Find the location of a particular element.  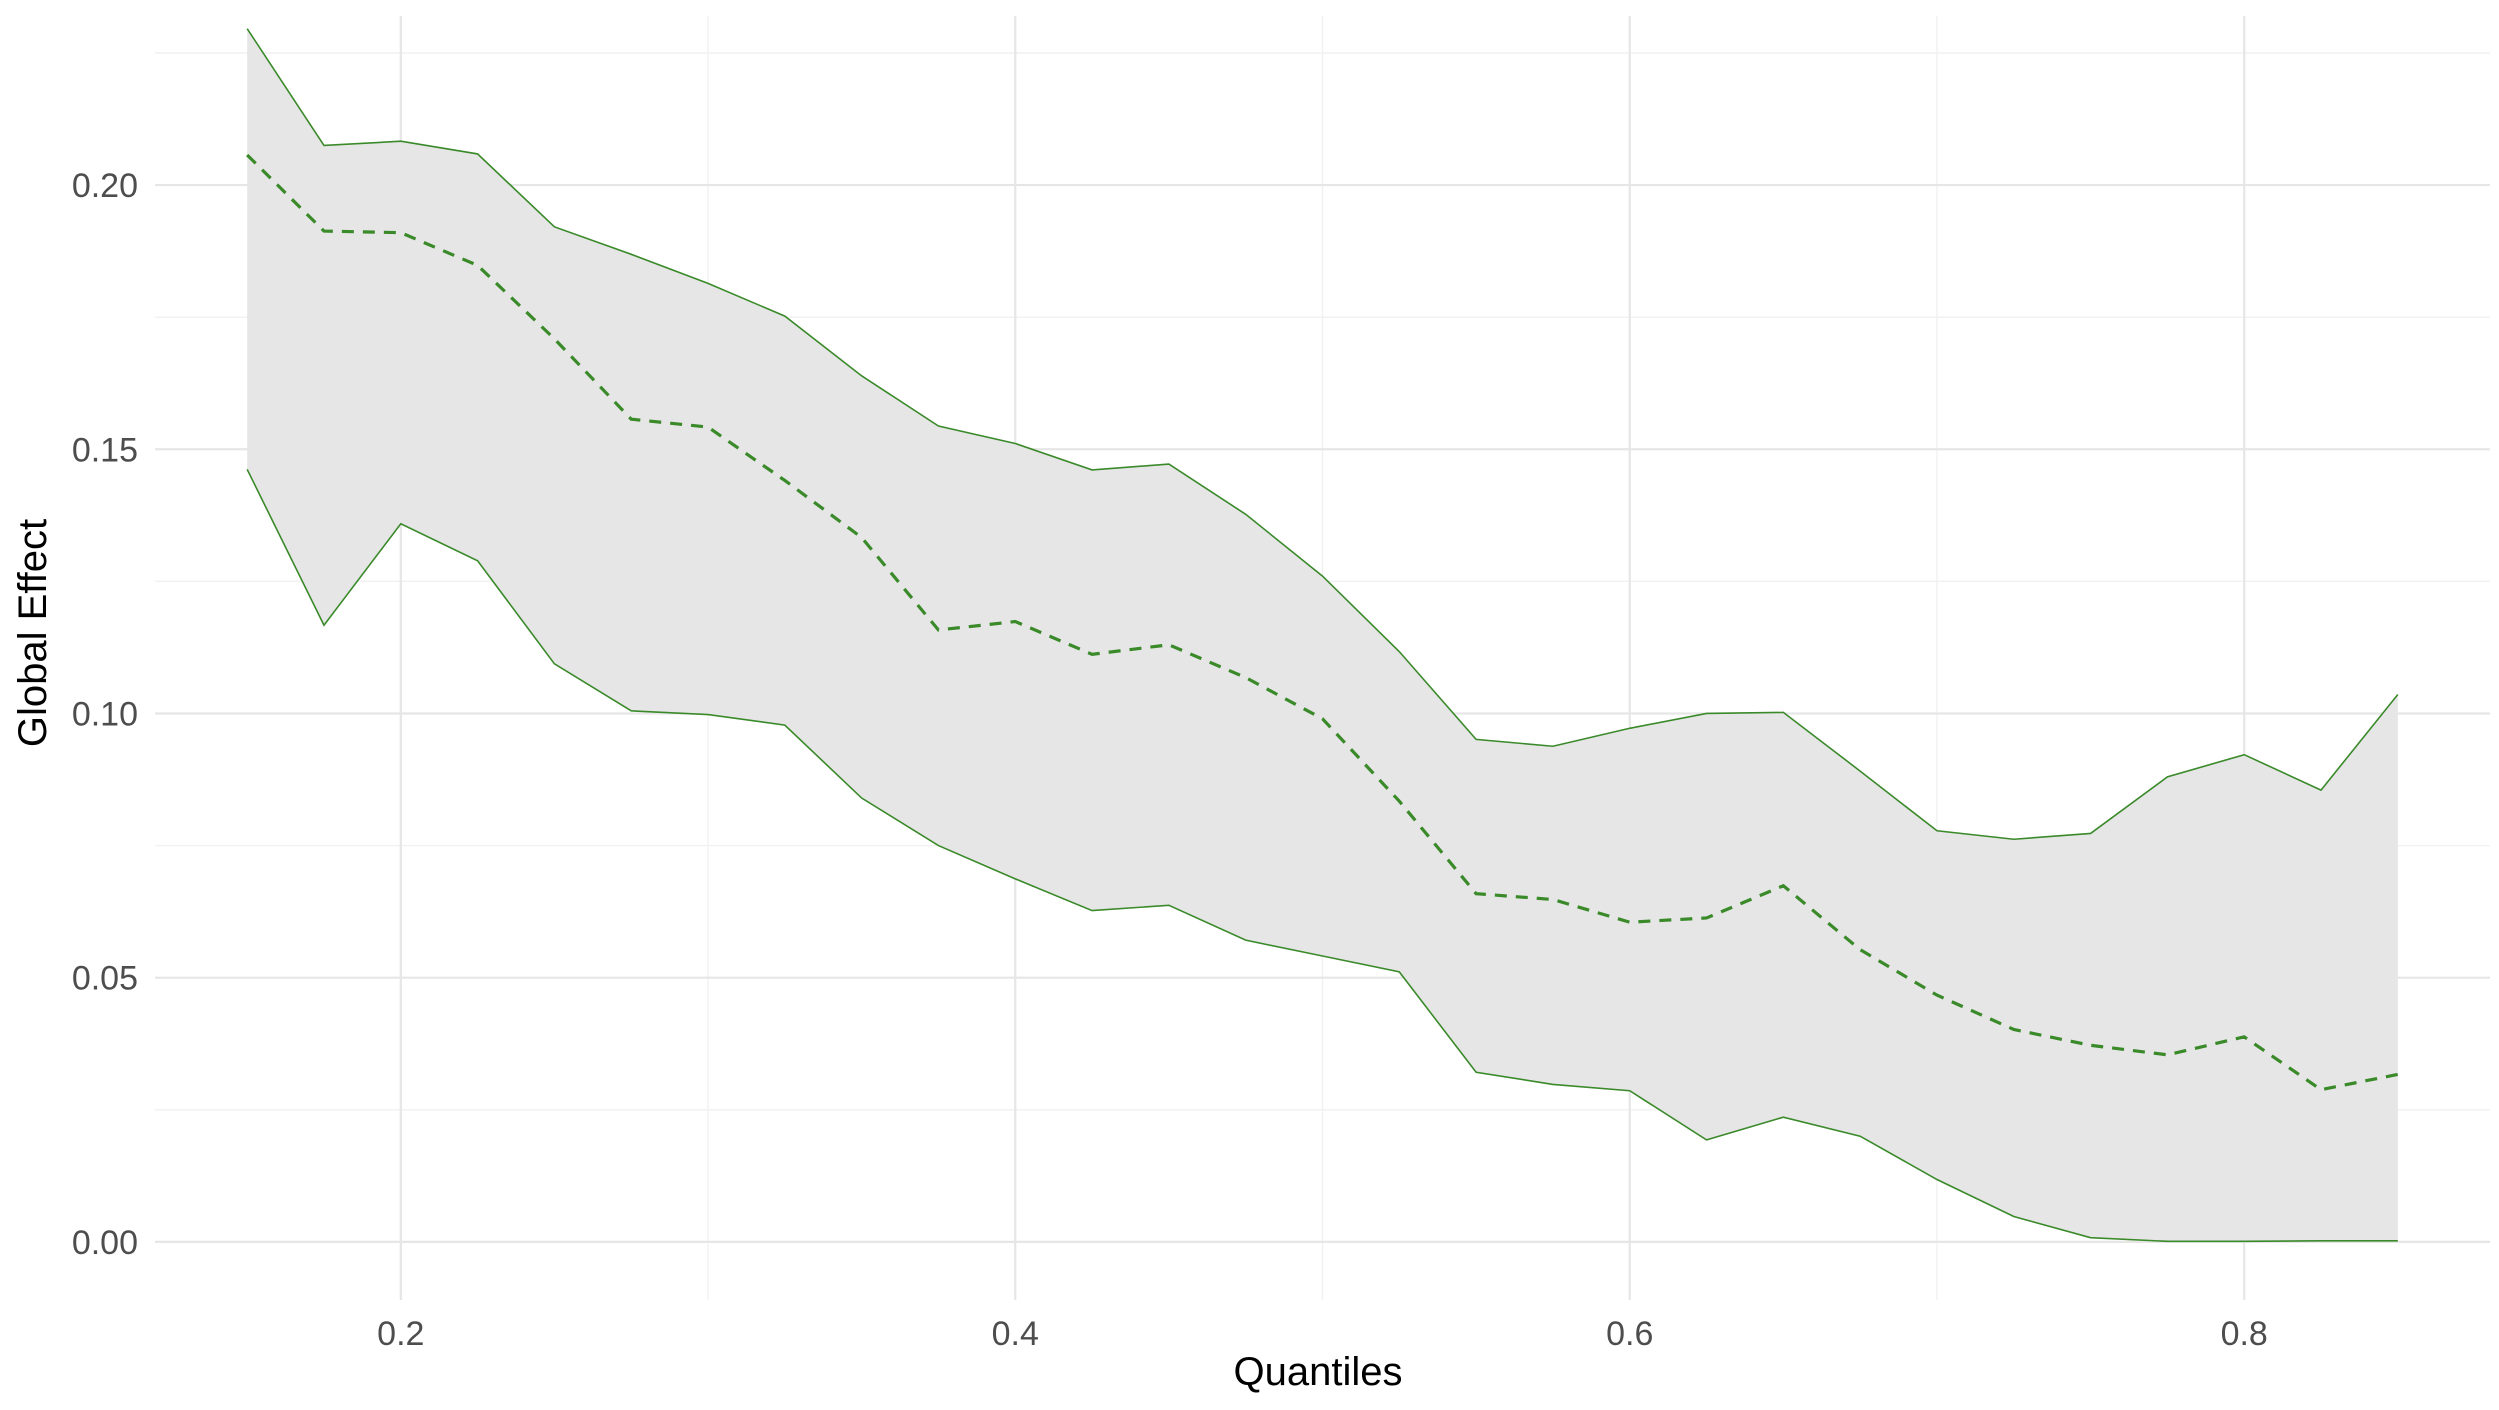

y-axis-title: Global Effect is located at coordinates (33, 633).